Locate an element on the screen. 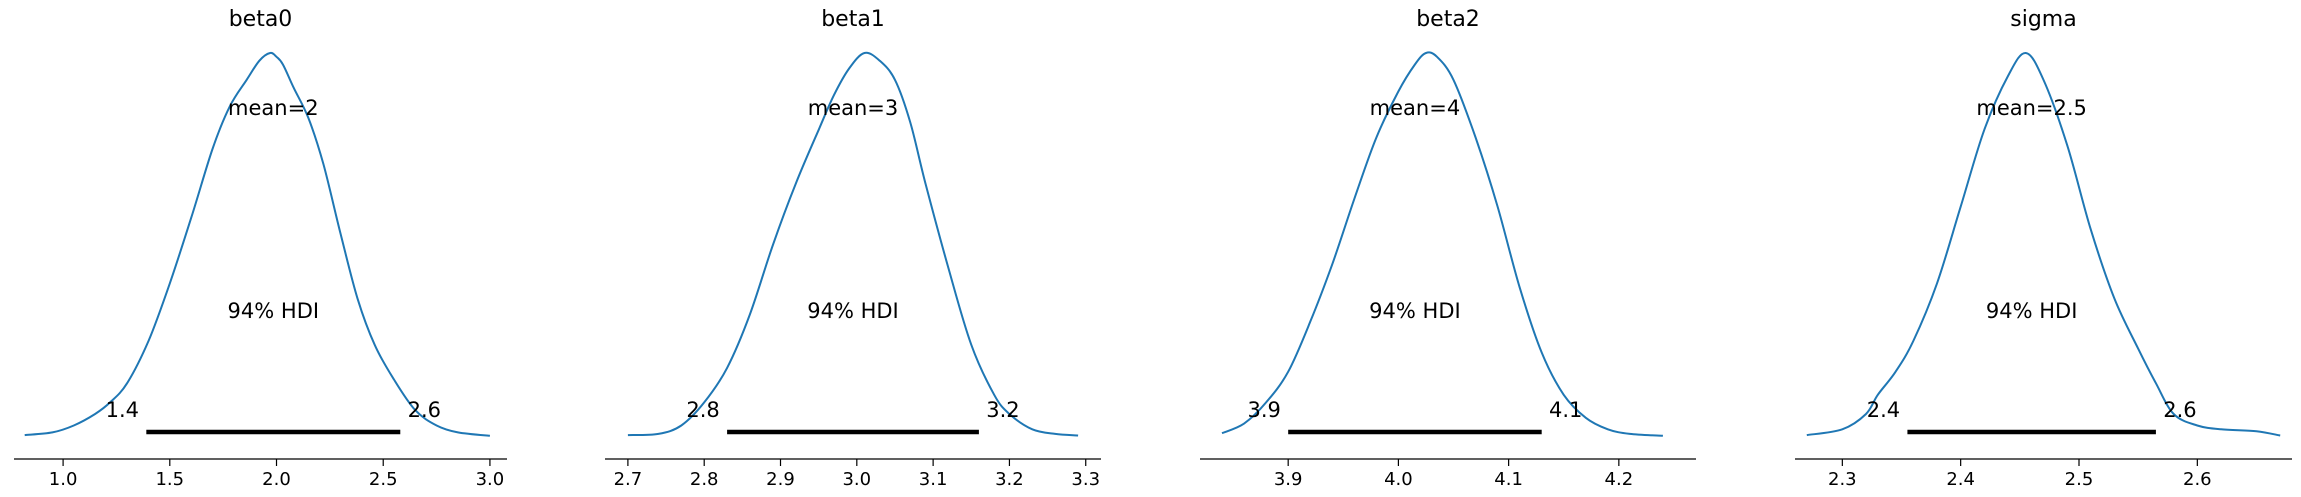 This screenshot has height=497, width=2301. mean-label: mean=2.5 is located at coordinates (2031, 108).